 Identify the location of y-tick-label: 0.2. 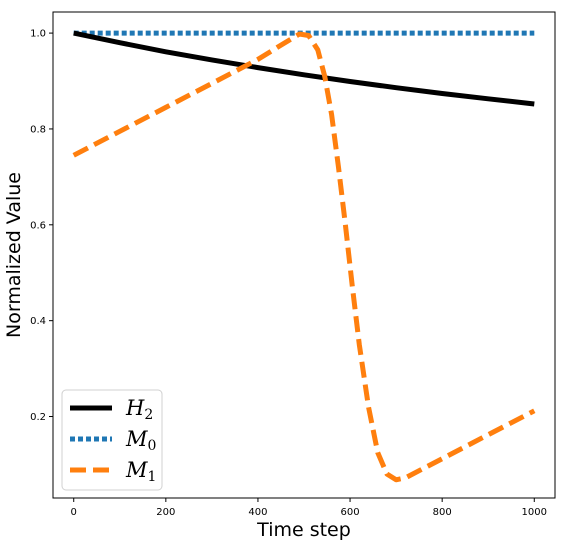
(38, 417).